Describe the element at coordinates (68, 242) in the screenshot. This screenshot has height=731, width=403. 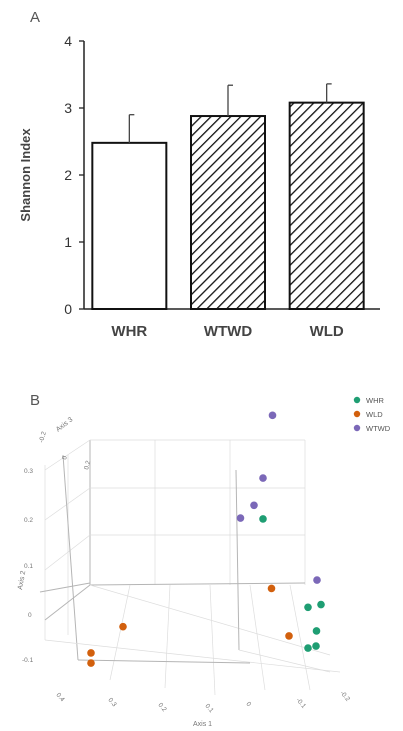
I see `y-tick-label: 1` at that location.